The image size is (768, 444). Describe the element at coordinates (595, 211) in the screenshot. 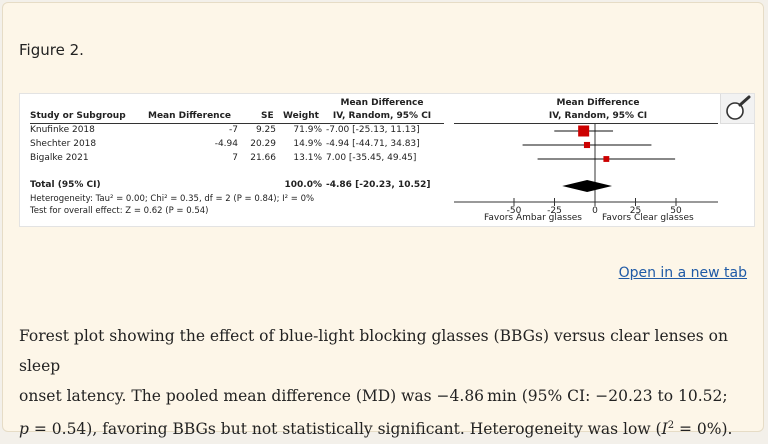

I see `x-tick-label: 0` at that location.